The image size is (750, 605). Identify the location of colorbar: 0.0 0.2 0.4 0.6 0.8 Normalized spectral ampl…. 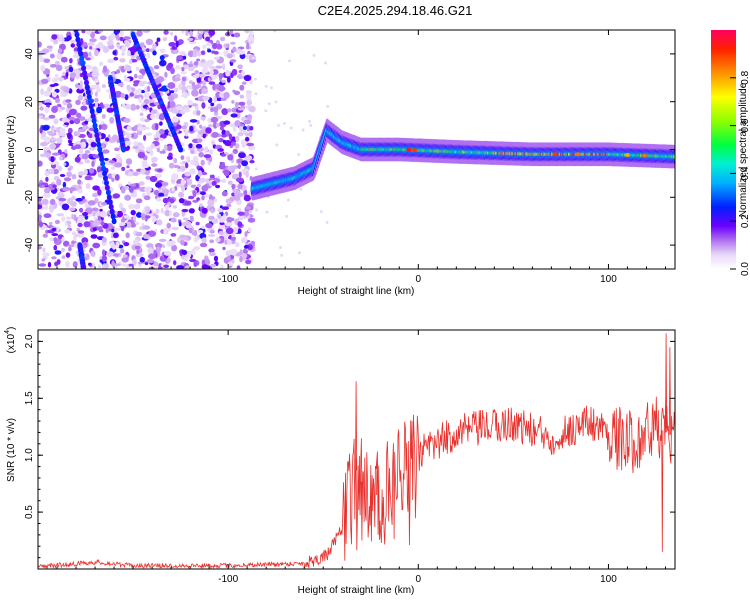
(730, 153).